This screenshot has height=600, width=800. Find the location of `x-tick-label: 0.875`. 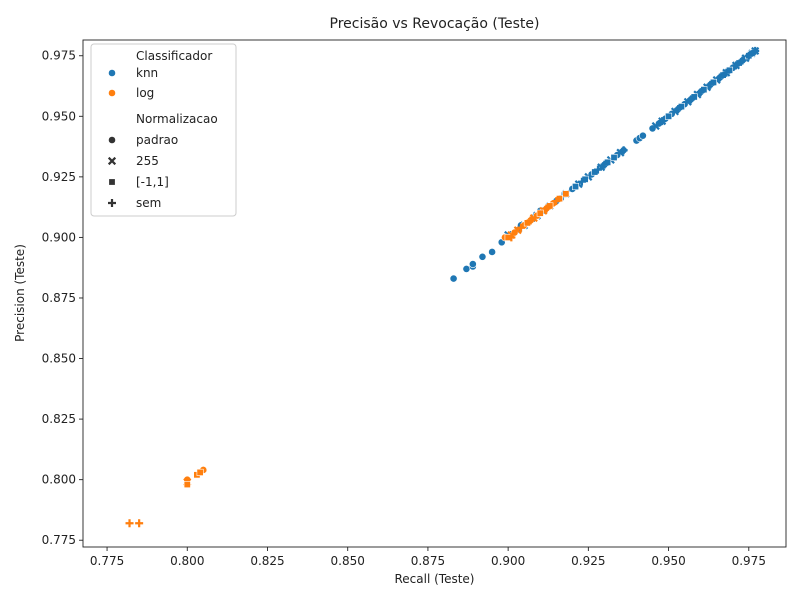

x-tick-label: 0.875 is located at coordinates (428, 561).